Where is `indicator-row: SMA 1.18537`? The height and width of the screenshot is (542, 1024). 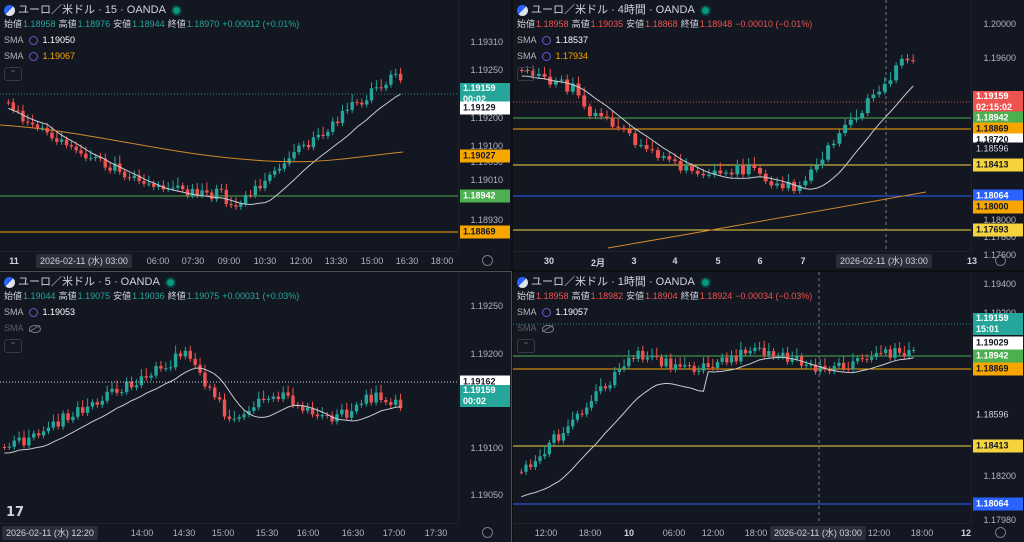 indicator-row: SMA 1.18537 is located at coordinates (666, 40).